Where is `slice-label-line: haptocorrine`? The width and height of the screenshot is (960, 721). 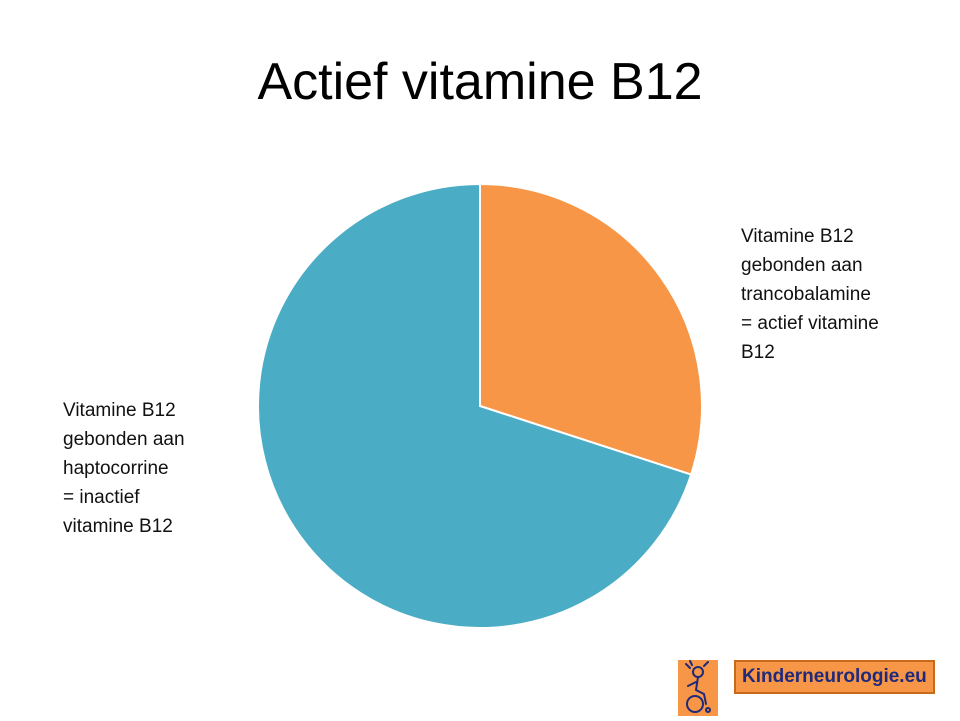 slice-label-line: haptocorrine is located at coordinates (116, 468).